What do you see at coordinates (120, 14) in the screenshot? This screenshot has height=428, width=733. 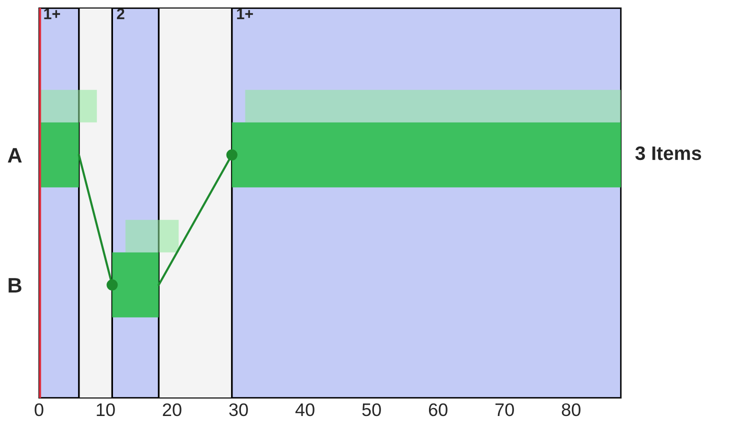 I see `band-label: 2` at bounding box center [120, 14].